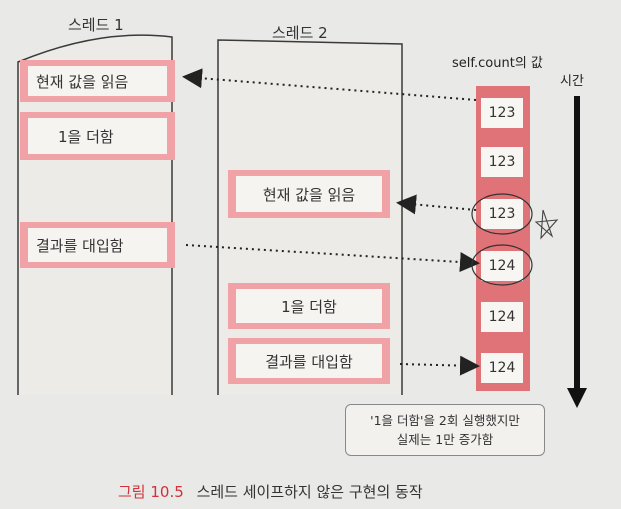 The height and width of the screenshot is (509, 621). I want to click on note-line-2: 실제는 1만 증가함, so click(445, 439).